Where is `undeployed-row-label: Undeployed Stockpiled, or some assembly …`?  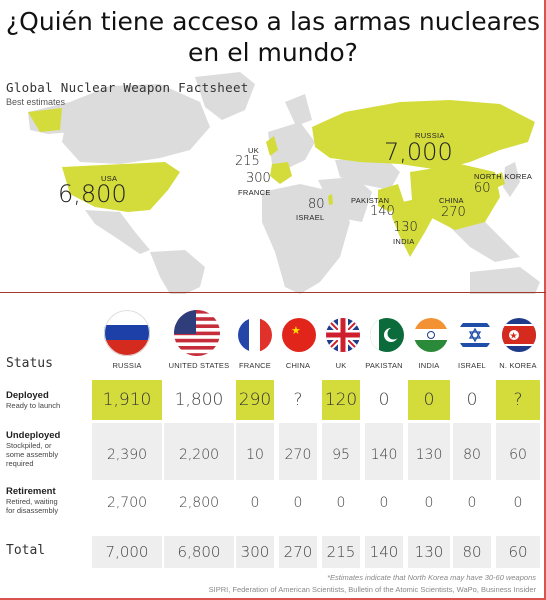
undeployed-row-label: Undeployed Stockpiled, or some assembly … is located at coordinates (33, 449).